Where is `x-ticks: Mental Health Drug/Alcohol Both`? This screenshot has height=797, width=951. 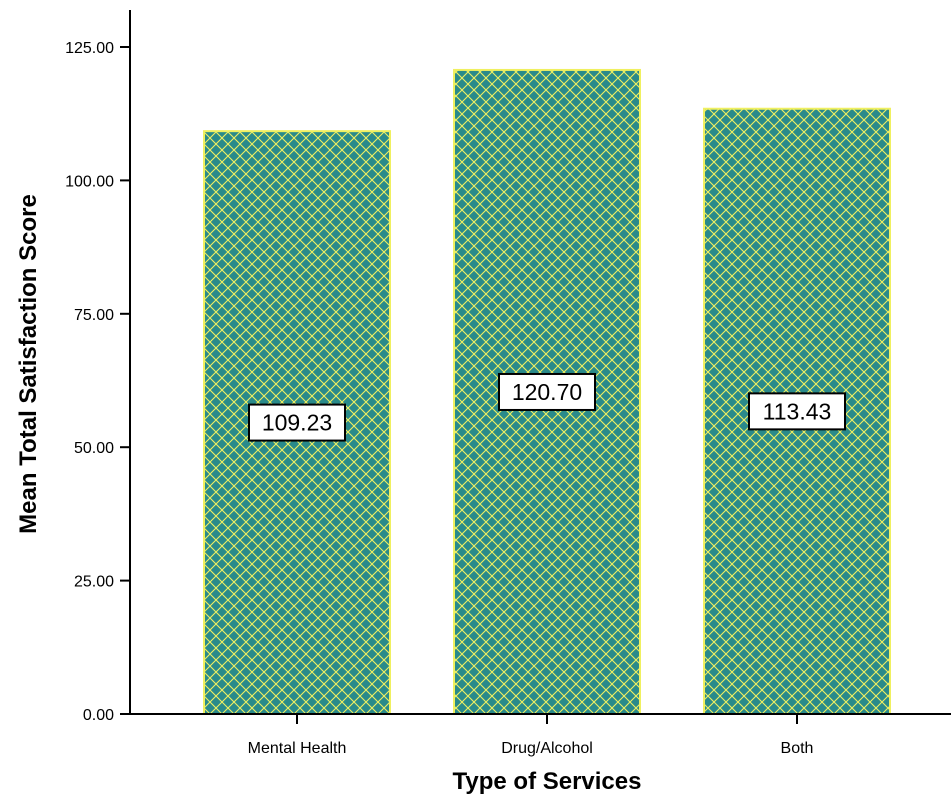
x-ticks: Mental Health Drug/Alcohol Both is located at coordinates (531, 735).